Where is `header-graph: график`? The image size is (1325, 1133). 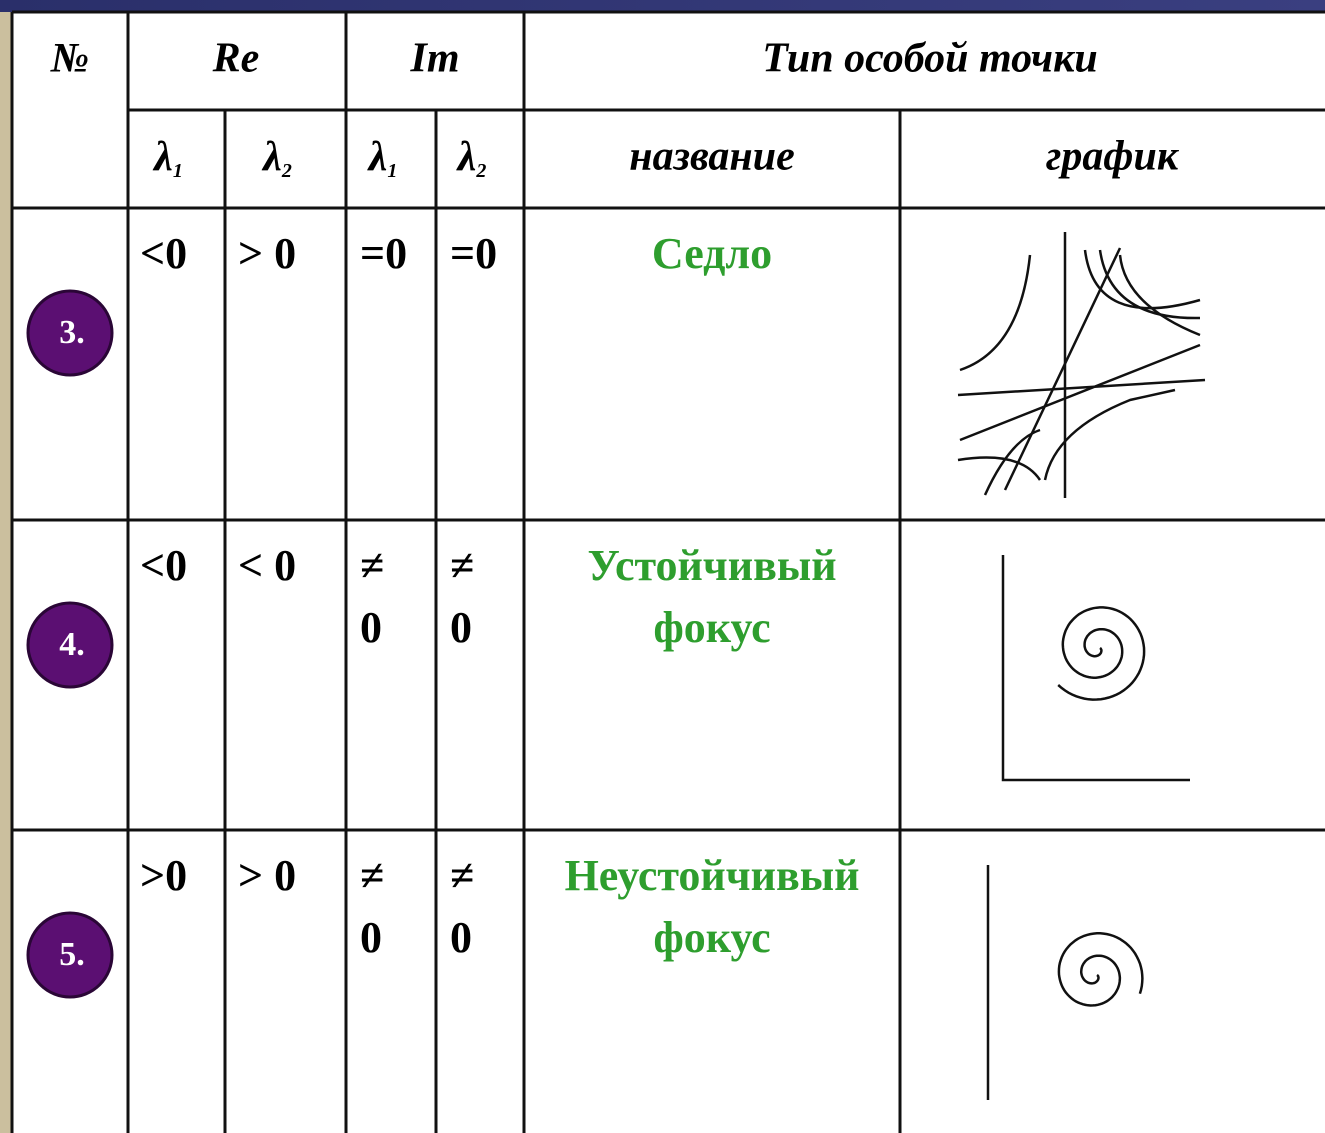 header-graph: график is located at coordinates (1113, 157).